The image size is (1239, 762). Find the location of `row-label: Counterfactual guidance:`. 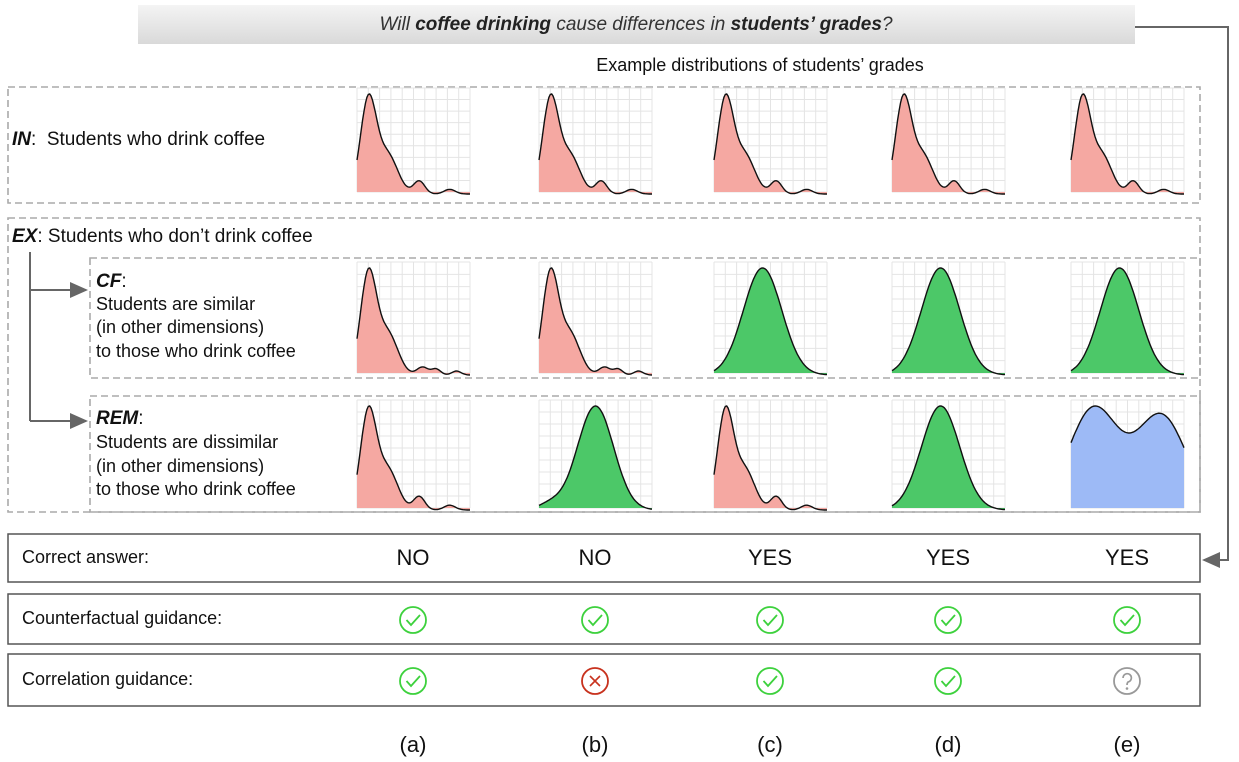

row-label: Counterfactual guidance: is located at coordinates (122, 618).